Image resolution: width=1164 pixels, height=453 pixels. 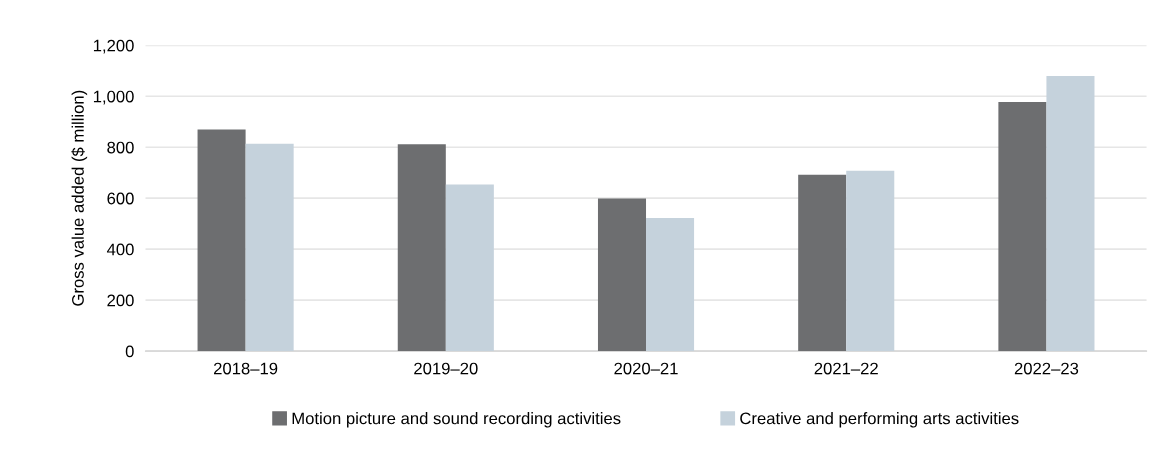 What do you see at coordinates (846, 368) in the screenshot?
I see `x-tick-label: 2021–22` at bounding box center [846, 368].